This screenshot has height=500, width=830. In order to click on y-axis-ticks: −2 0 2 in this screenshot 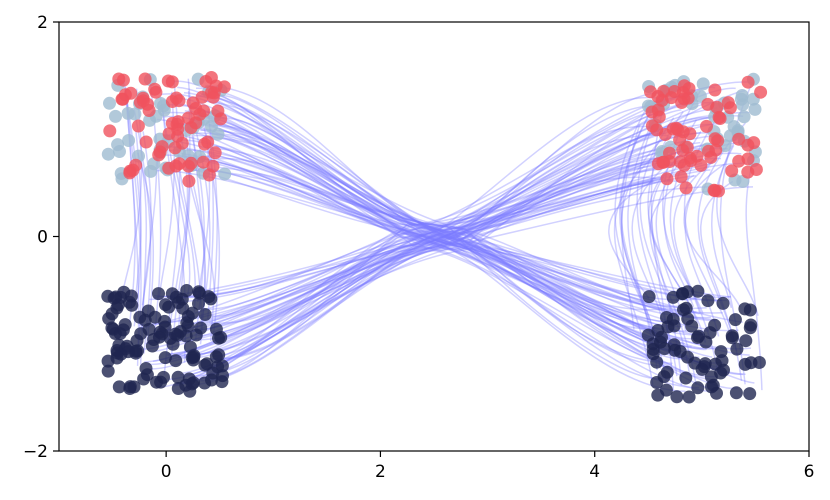, I will do `click(41, 237)`.